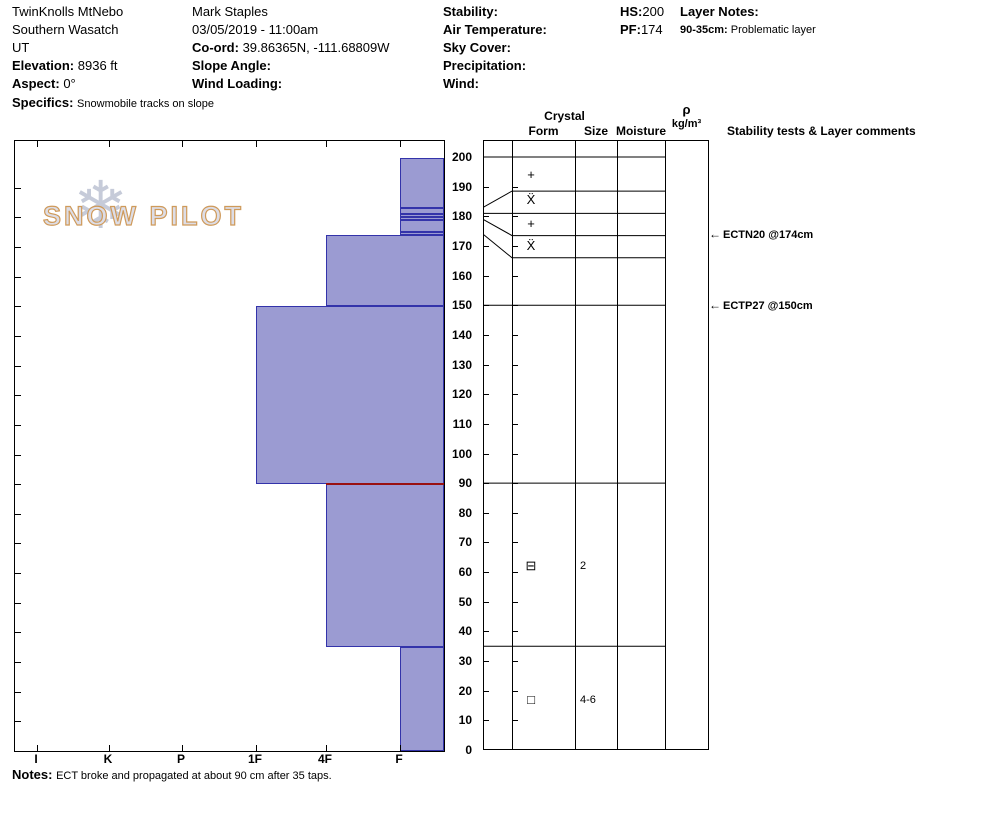 The width and height of the screenshot is (994, 840). What do you see at coordinates (768, 306) in the screenshot?
I see `stability-test-label: ECTP27 @150cm` at bounding box center [768, 306].